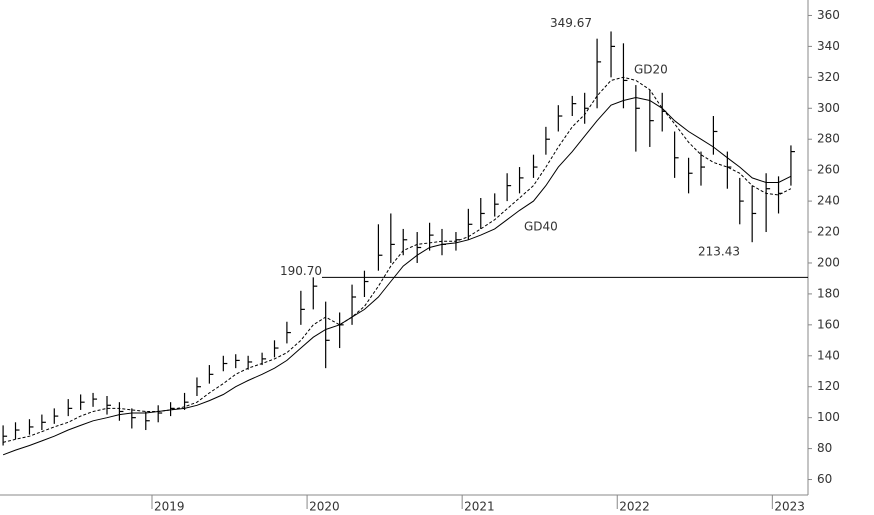 This screenshot has width=874, height=515. I want to click on series-label: GD40, so click(541, 227).